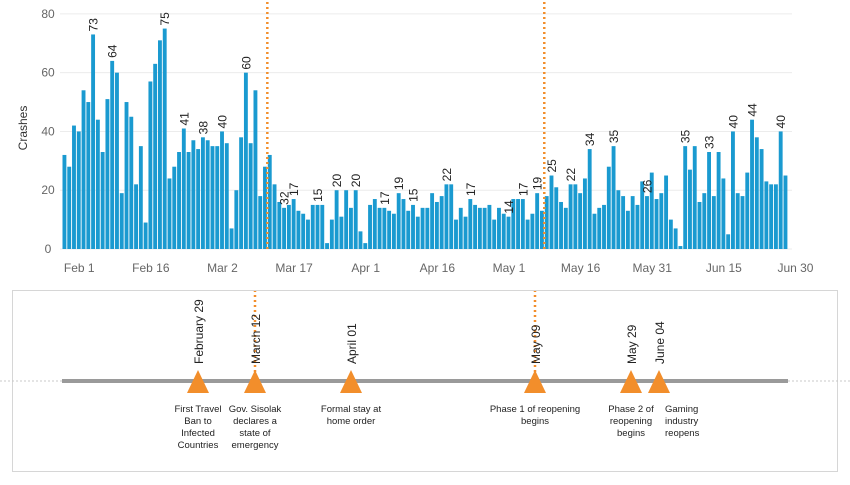  What do you see at coordinates (94, 25) in the screenshot?
I see `bar-value-label: 73` at bounding box center [94, 25].